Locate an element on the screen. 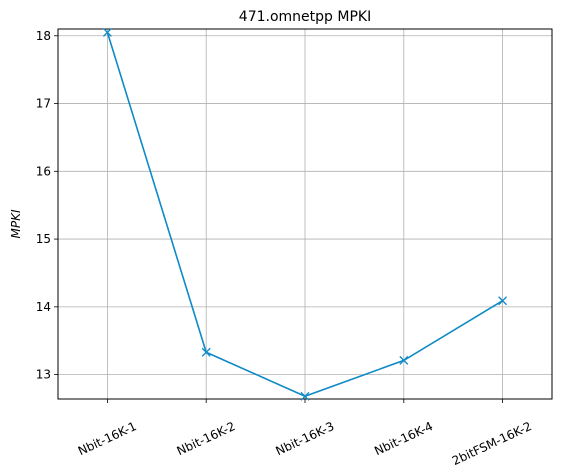 This screenshot has width=563, height=475. x-tick-label: Nbit-16K-1 is located at coordinates (107, 438).